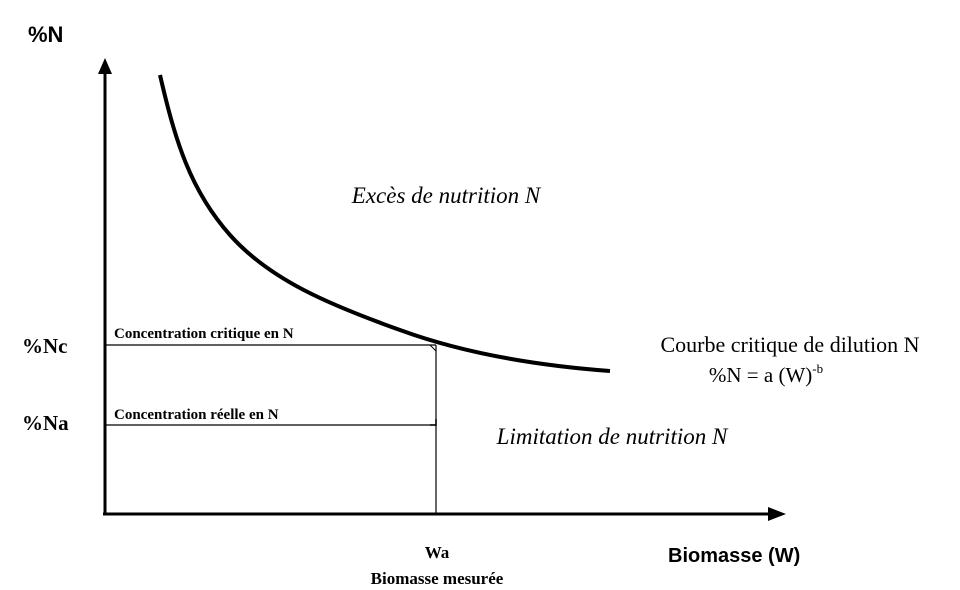  I want to click on wa-label: Wa, so click(437, 552).